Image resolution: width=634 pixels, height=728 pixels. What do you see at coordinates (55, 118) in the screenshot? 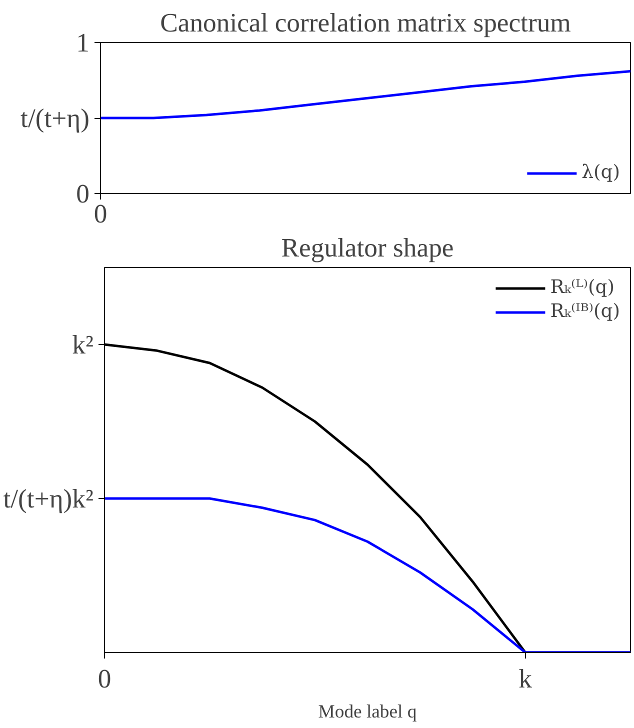
I see `y-tick-label: t/(t+η)` at bounding box center [55, 118].